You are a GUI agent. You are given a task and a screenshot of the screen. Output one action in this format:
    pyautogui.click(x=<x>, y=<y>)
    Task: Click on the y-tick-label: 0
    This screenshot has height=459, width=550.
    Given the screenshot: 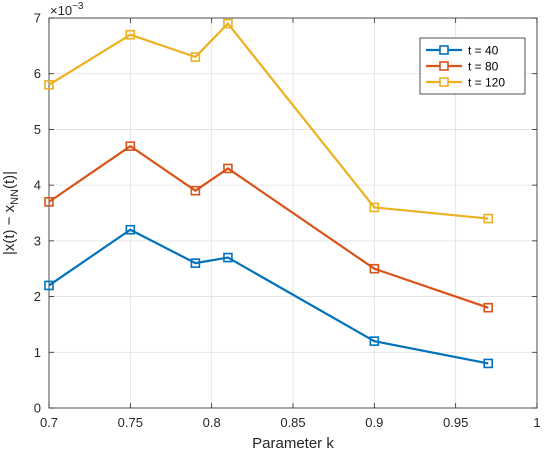 What is the action you would take?
    pyautogui.click(x=37, y=408)
    